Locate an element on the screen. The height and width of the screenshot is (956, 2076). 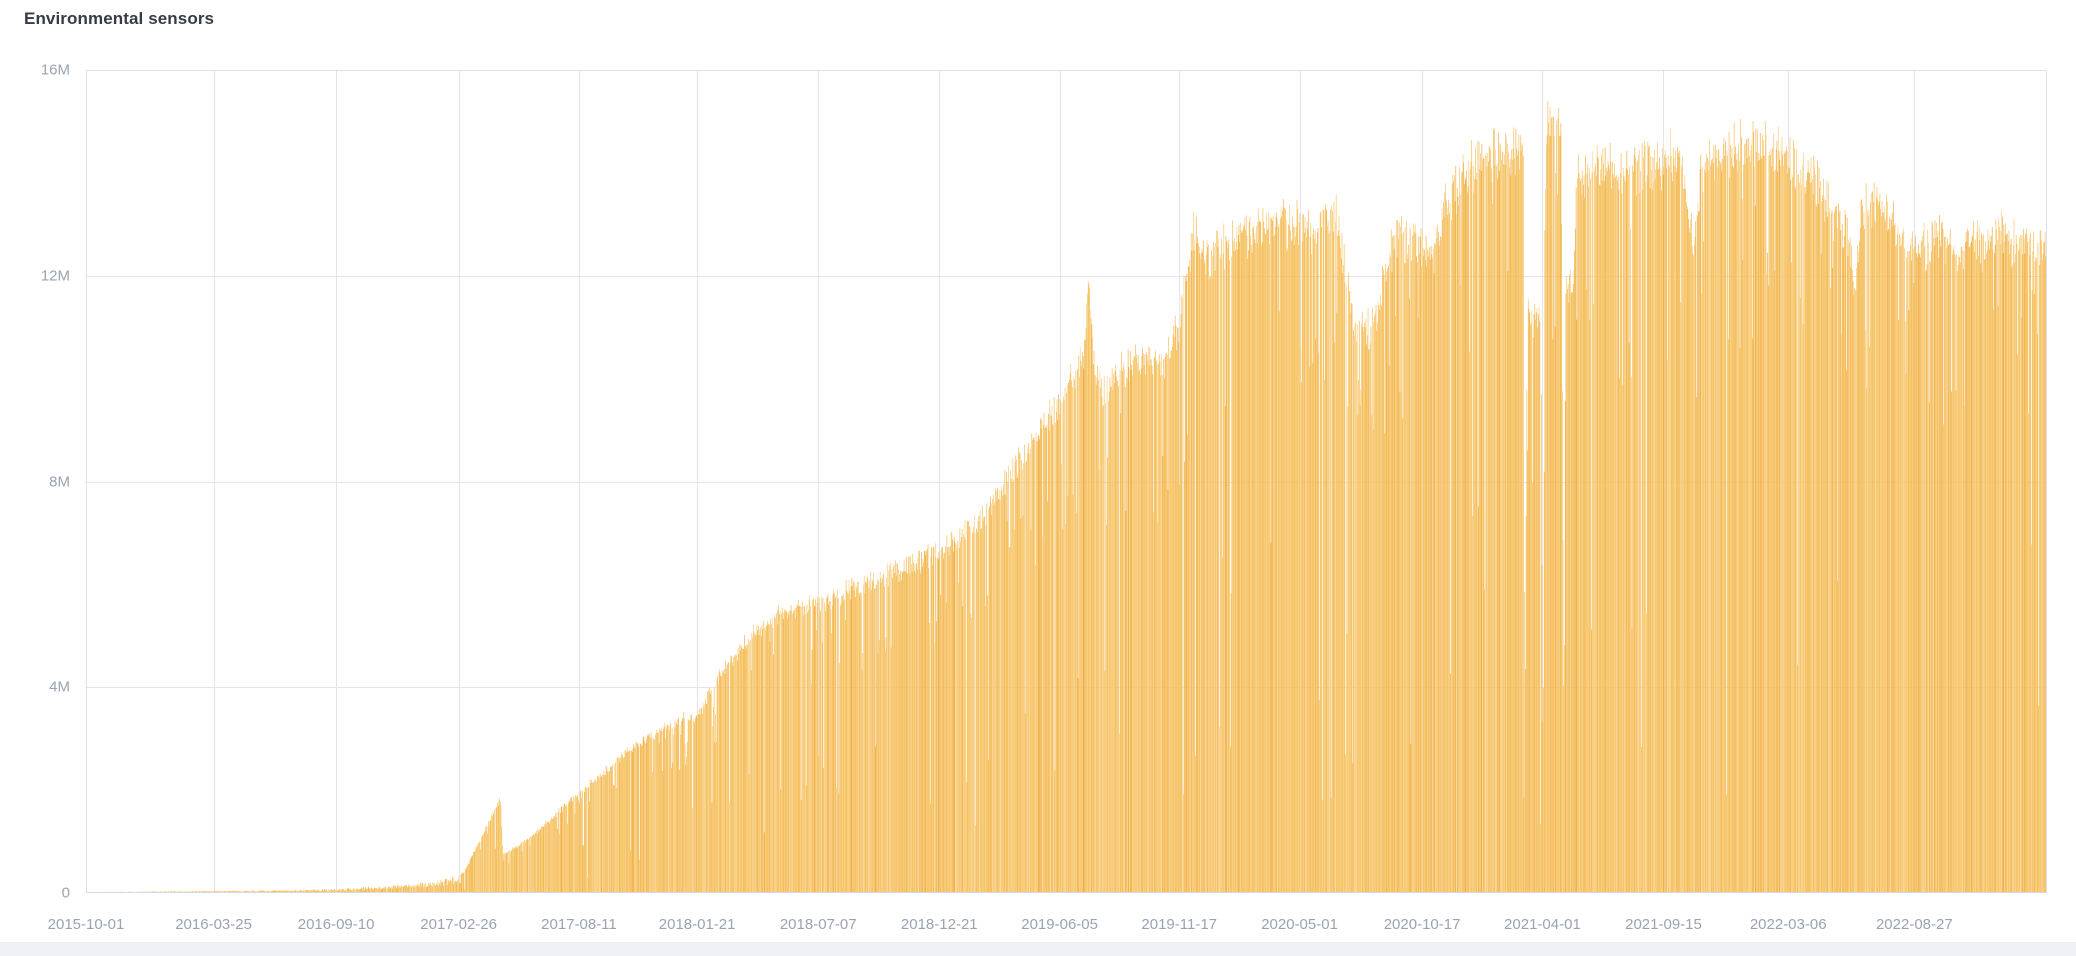
x-tick-label: 2020-05-01 is located at coordinates (1299, 924).